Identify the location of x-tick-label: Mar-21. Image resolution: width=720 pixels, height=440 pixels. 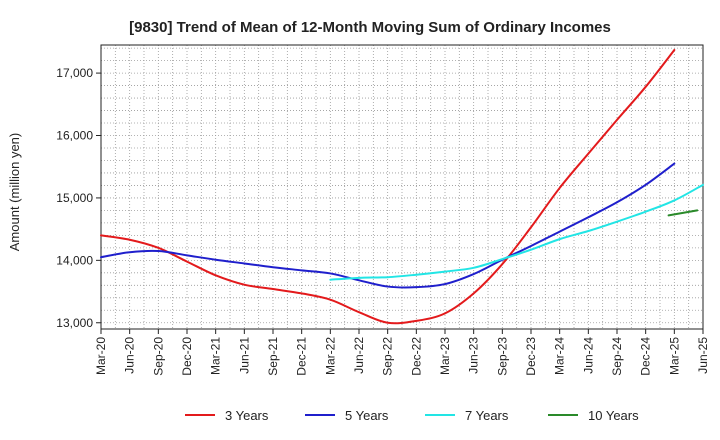
(216, 356).